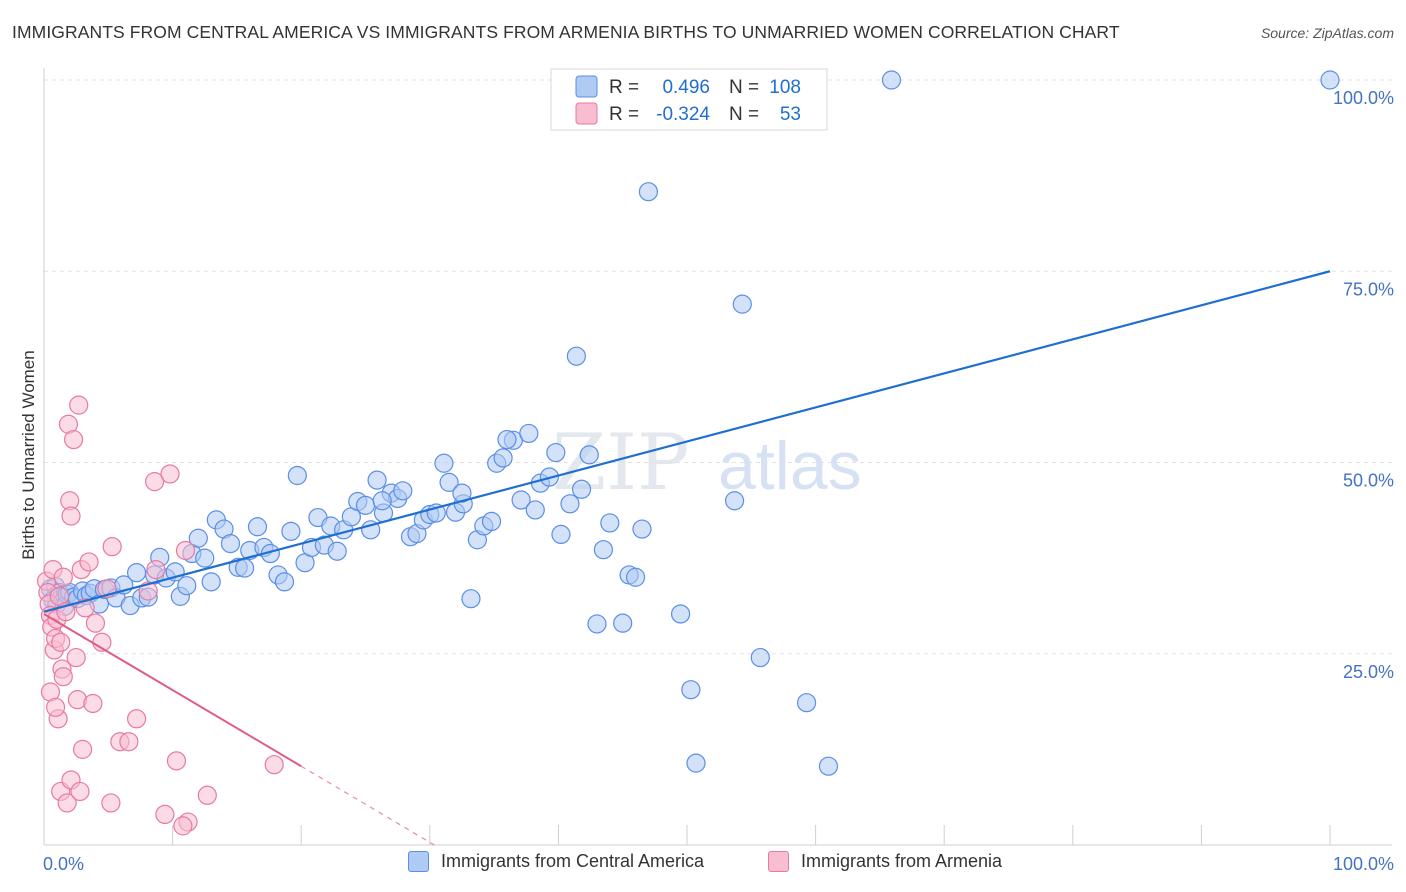  I want to click on y-tick-label: 100.0%, so click(1363, 98).